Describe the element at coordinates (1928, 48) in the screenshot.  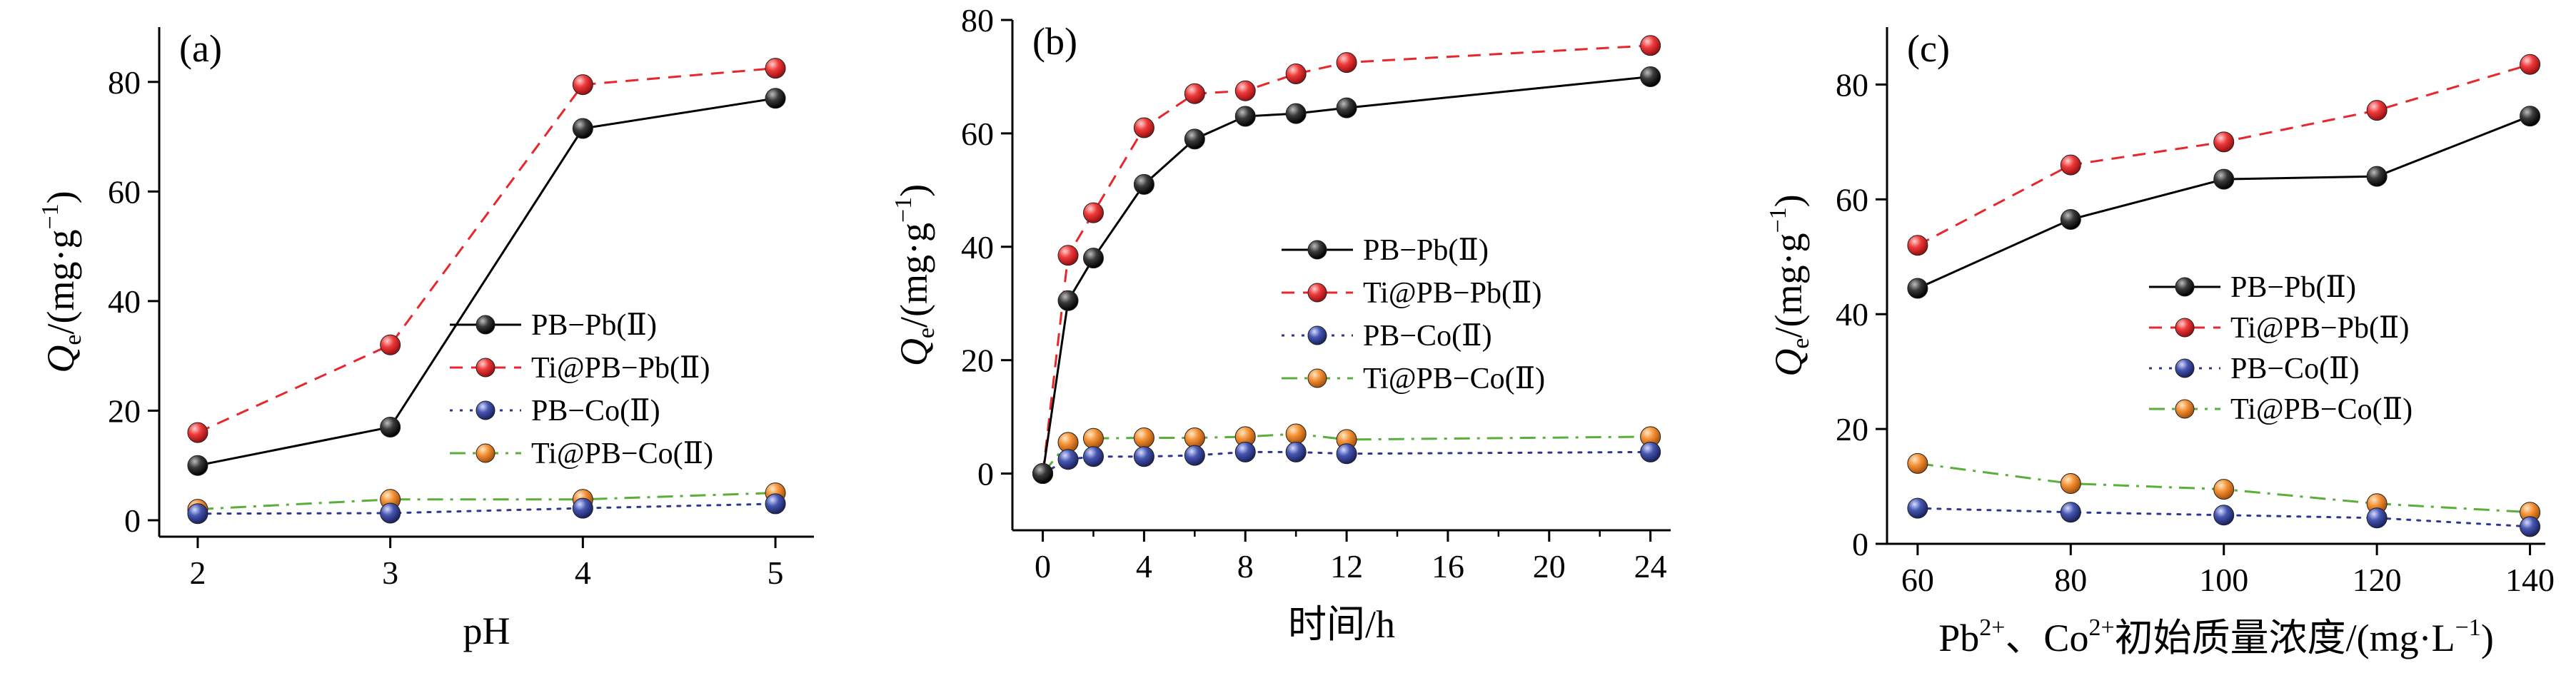
I see `panel-label: (c)` at that location.